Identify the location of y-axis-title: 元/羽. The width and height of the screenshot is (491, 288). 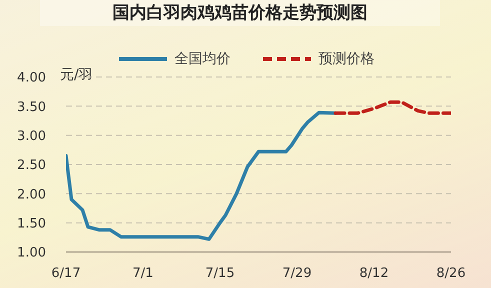
(76, 75).